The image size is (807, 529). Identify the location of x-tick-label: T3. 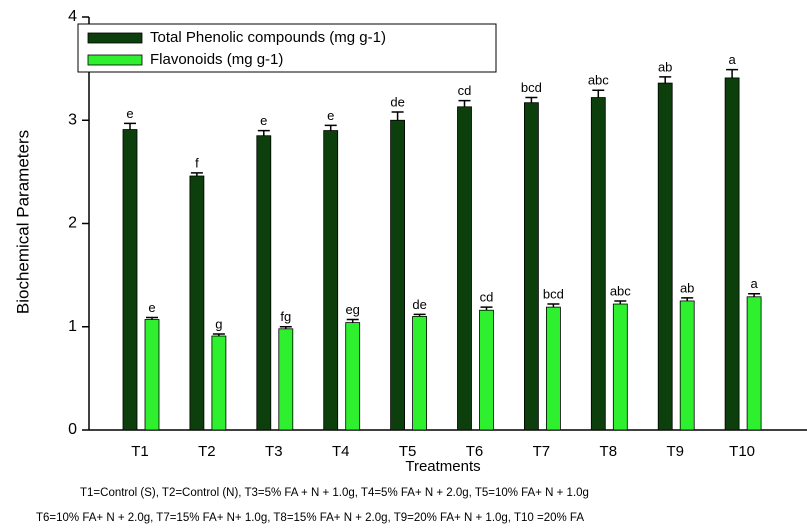
(274, 451).